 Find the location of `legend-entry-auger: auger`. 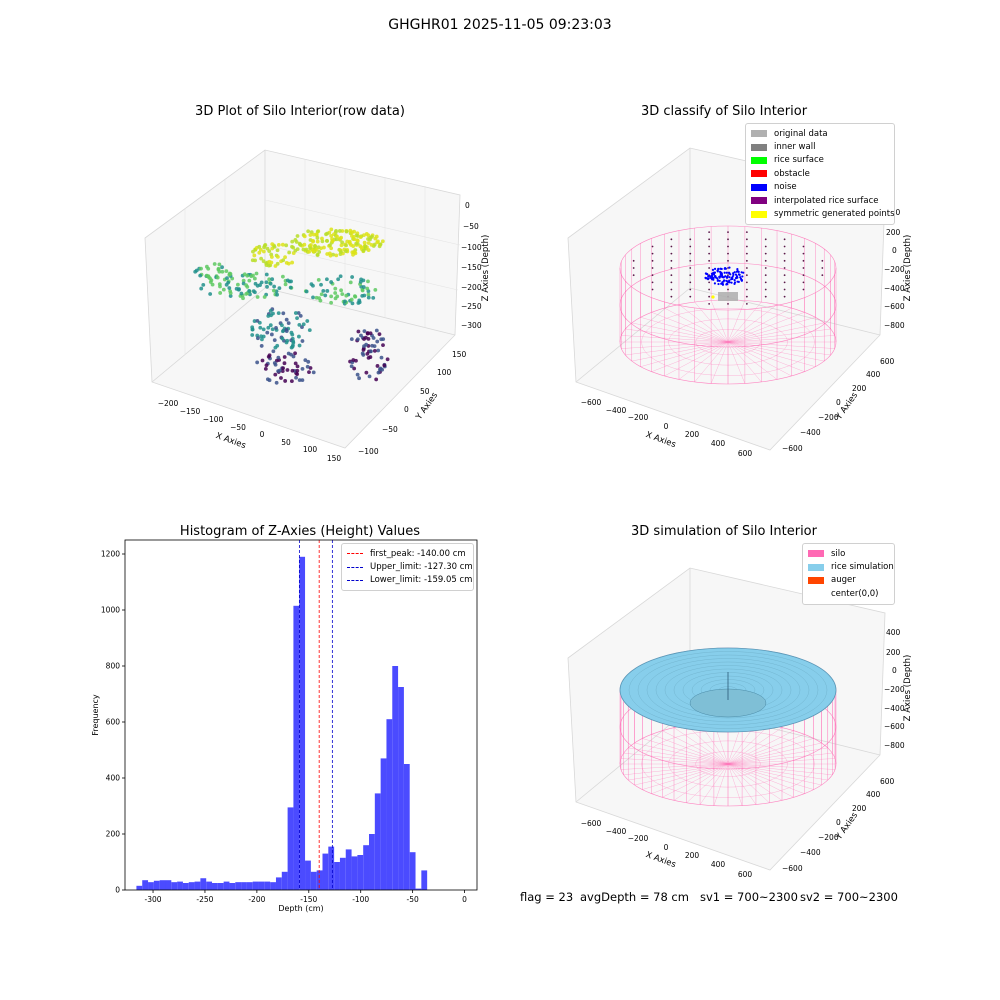

legend-entry-auger: auger is located at coordinates (848, 580).